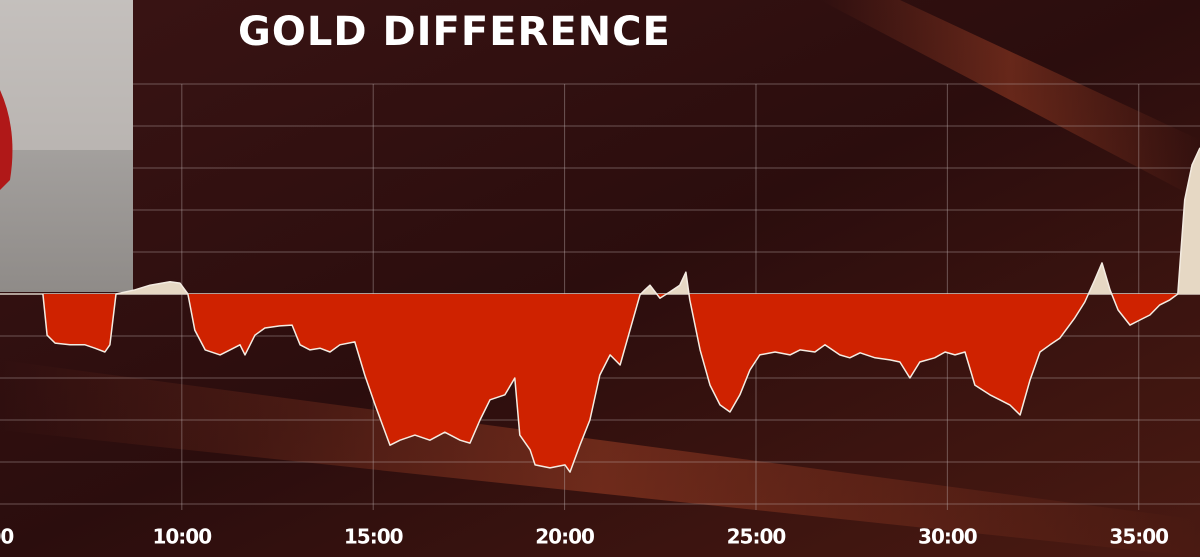  Describe the element at coordinates (6, 140) in the screenshot. I see `inset-figure` at that location.